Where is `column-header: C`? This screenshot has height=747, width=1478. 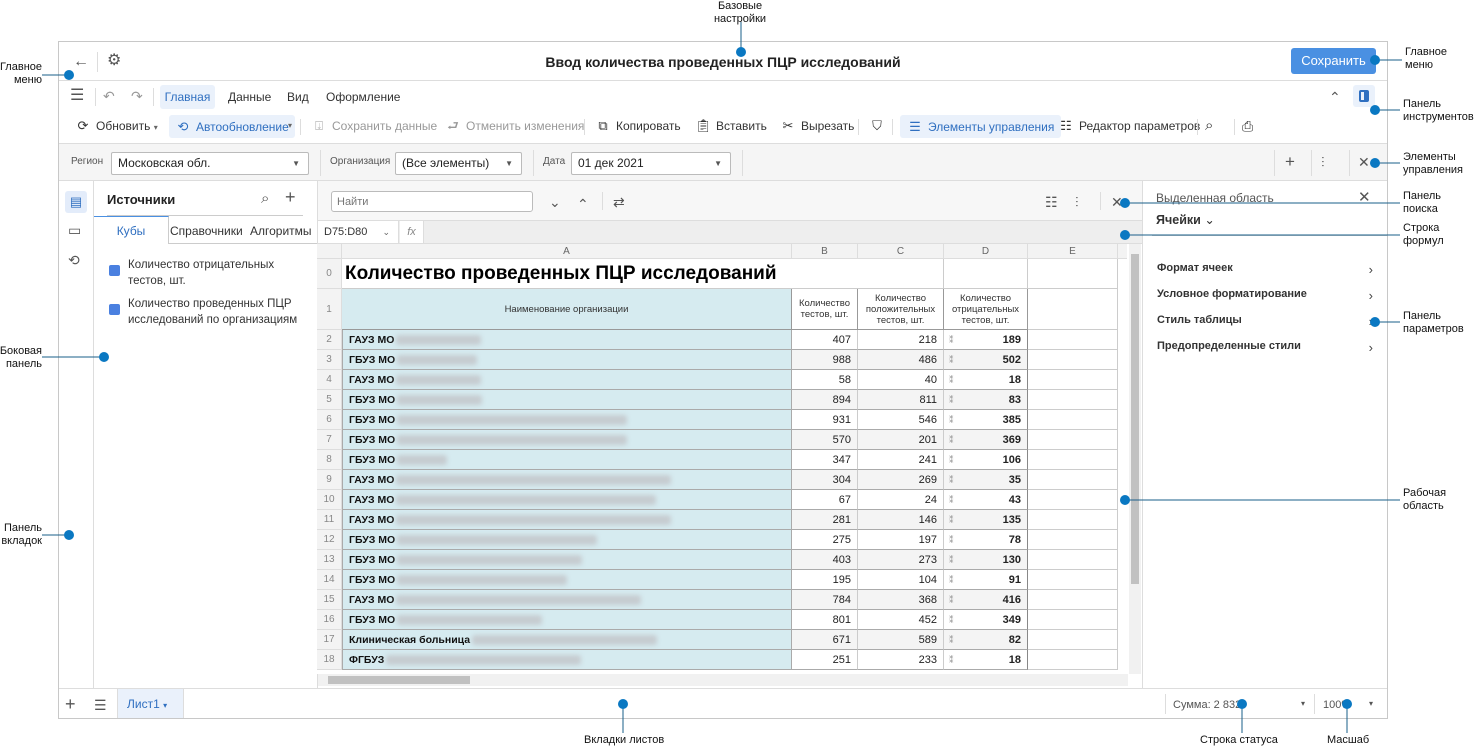
column-header: C is located at coordinates (901, 251).